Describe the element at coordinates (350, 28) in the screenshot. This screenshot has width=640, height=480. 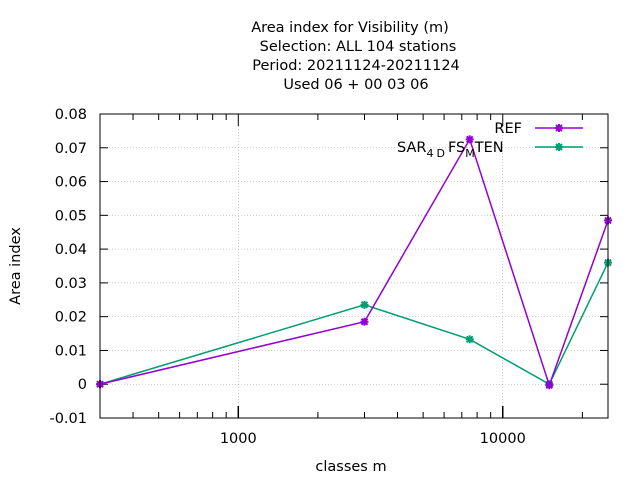
I see `title-line-1: Area index for Visibility (m)` at that location.